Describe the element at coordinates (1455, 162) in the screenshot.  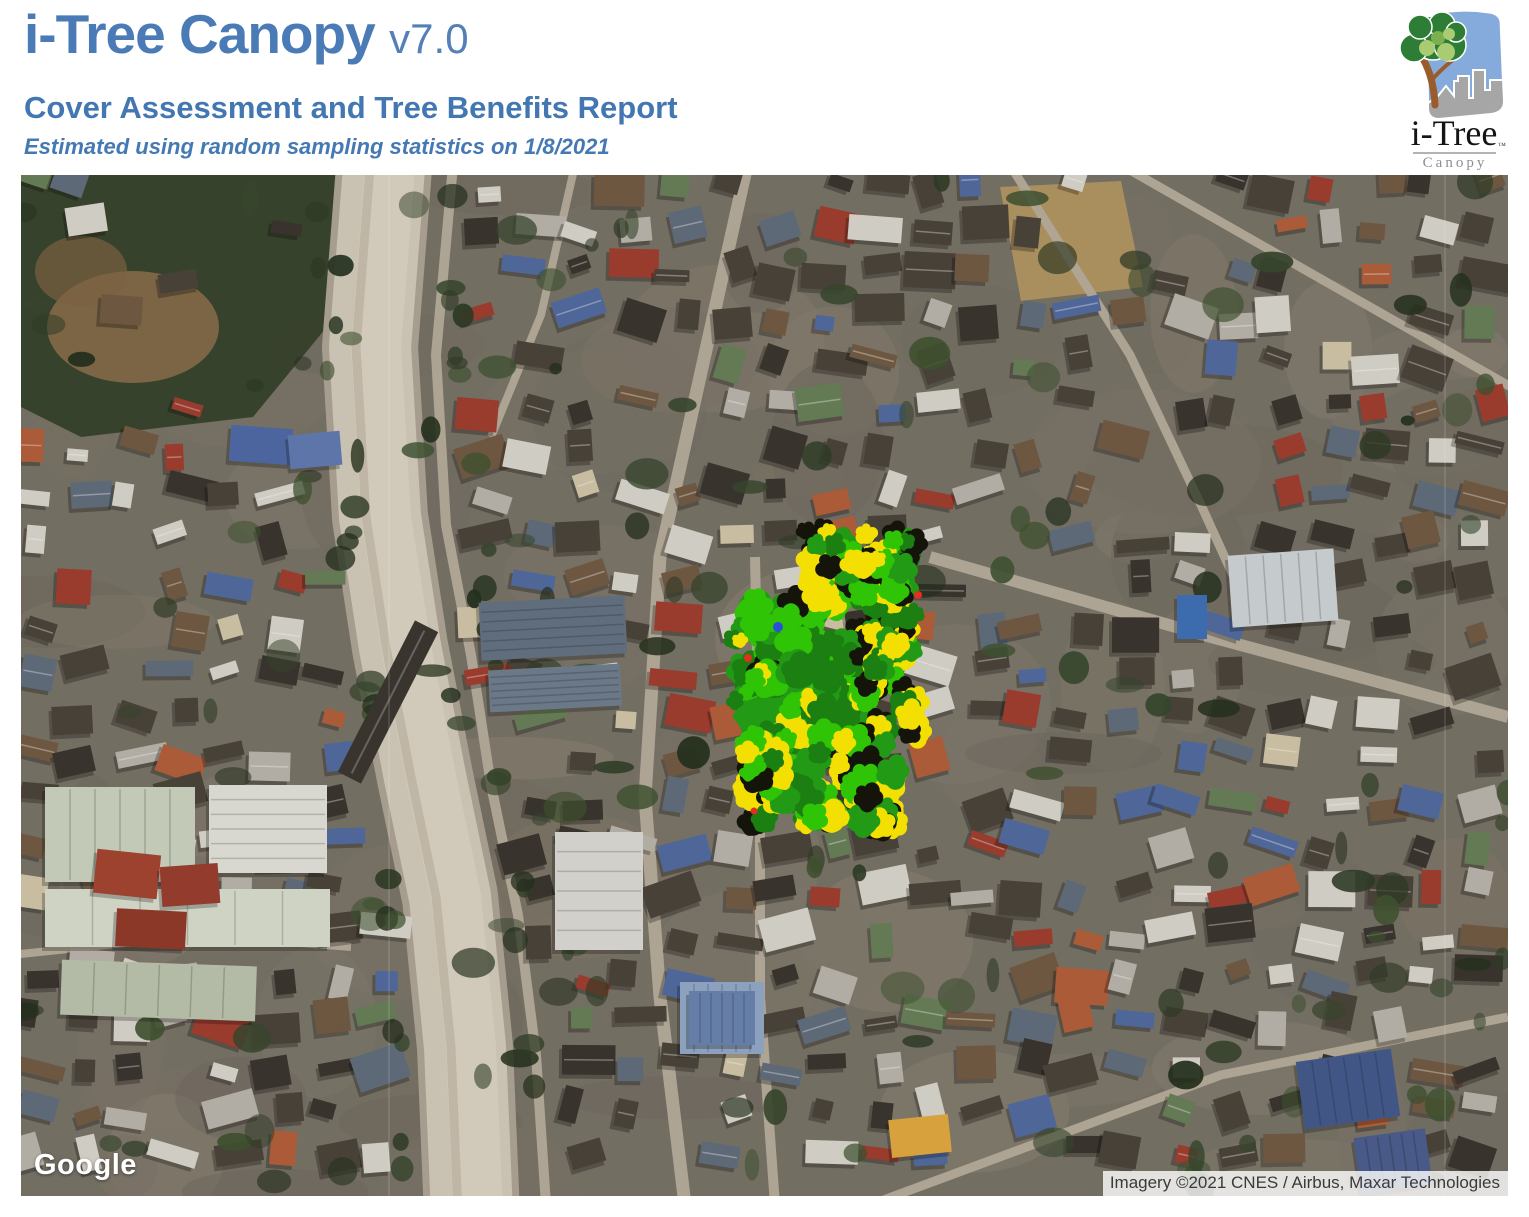
I see `logo-product-text: Canopy` at that location.